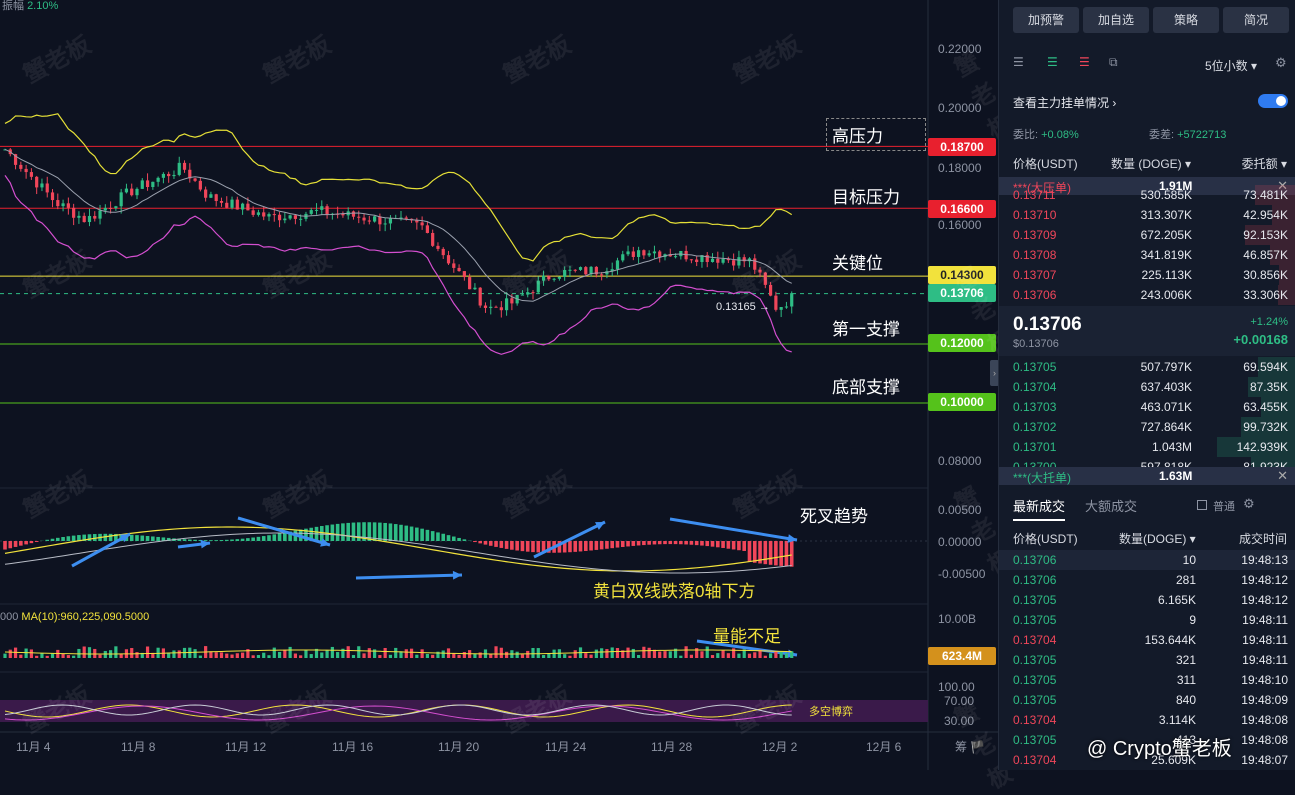 The height and width of the screenshot is (795, 1295). I want to click on label-support-1: 第一支撑, so click(866, 327).